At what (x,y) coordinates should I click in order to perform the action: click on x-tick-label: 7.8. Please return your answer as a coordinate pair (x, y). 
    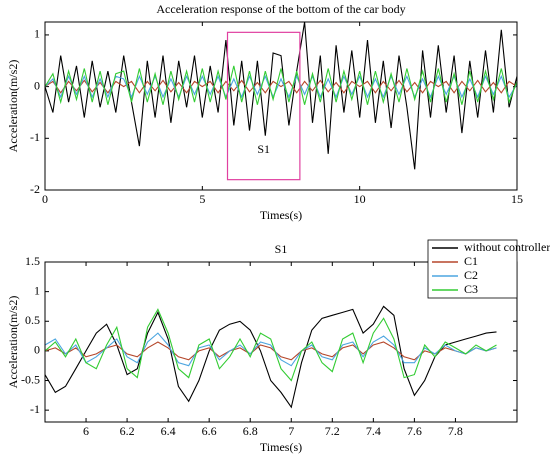
    Looking at the image, I should click on (455, 431).